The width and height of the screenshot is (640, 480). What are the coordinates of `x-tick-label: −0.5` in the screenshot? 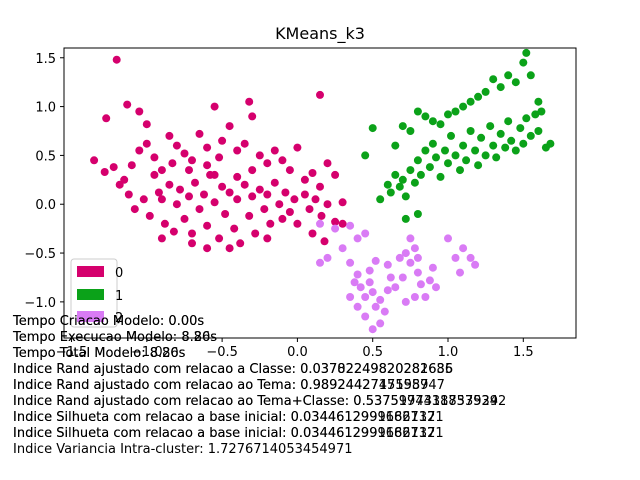 It's located at (222, 352).